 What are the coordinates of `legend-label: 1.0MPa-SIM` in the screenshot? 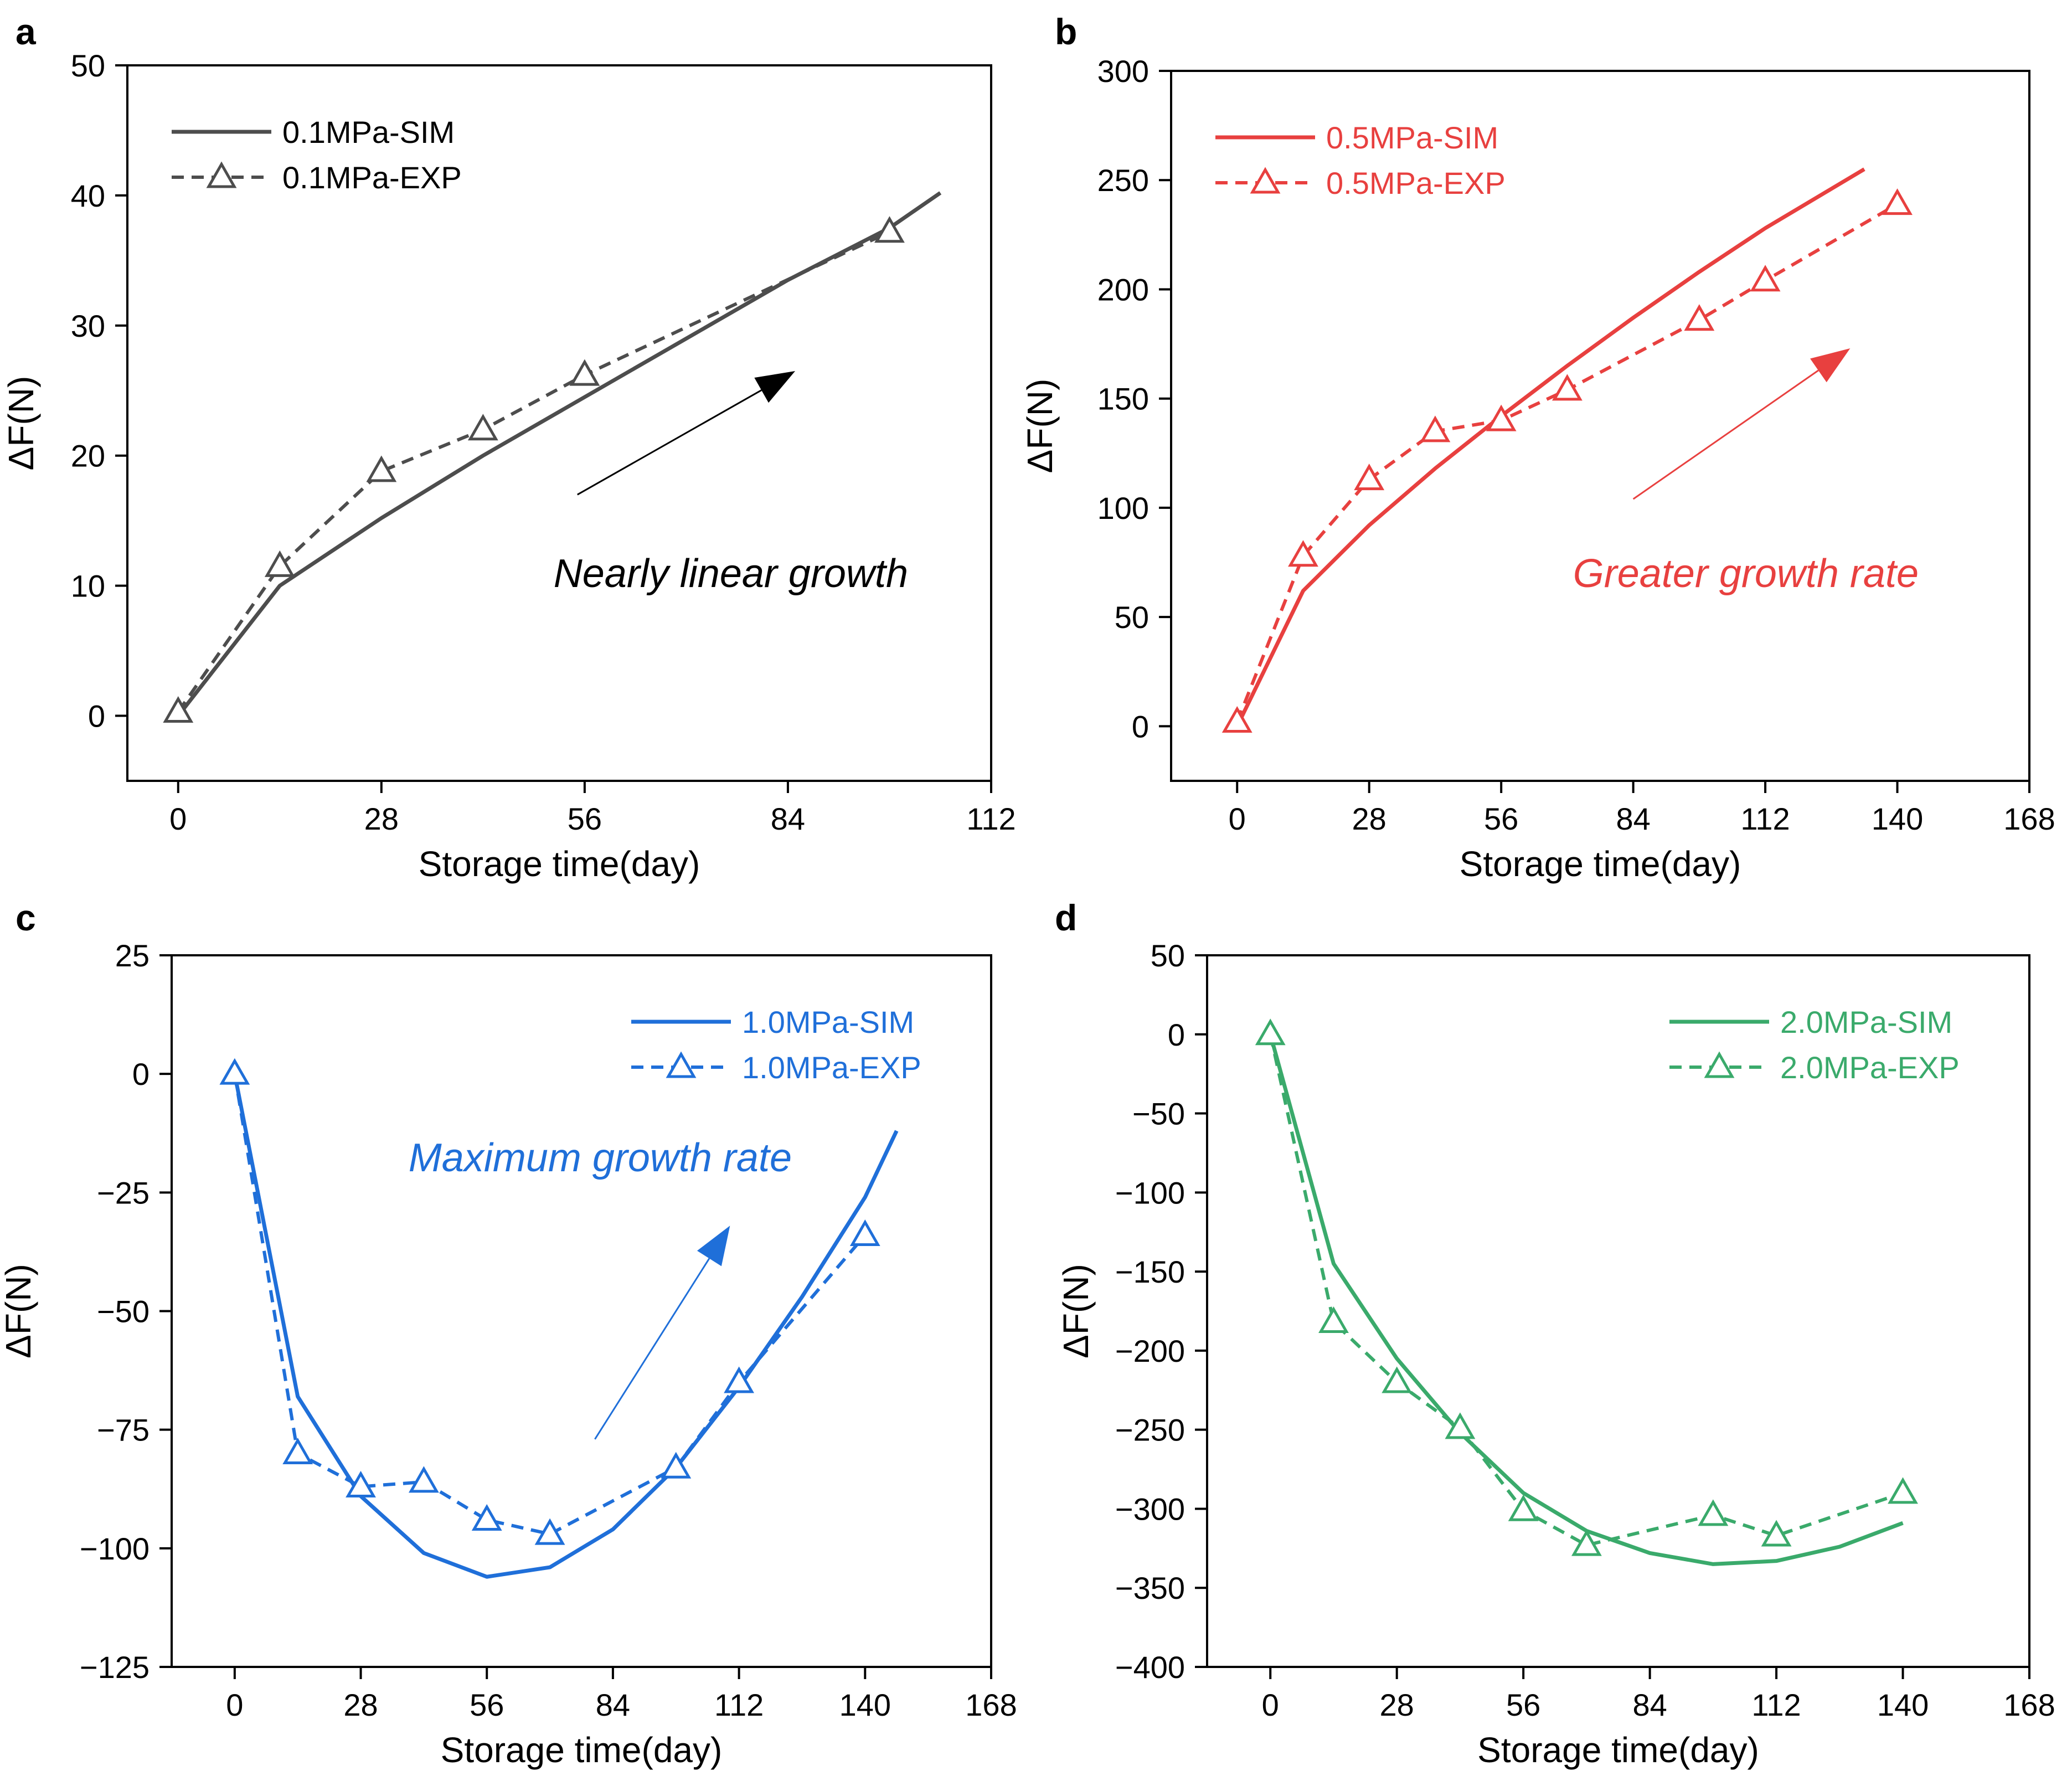 It's located at (828, 1022).